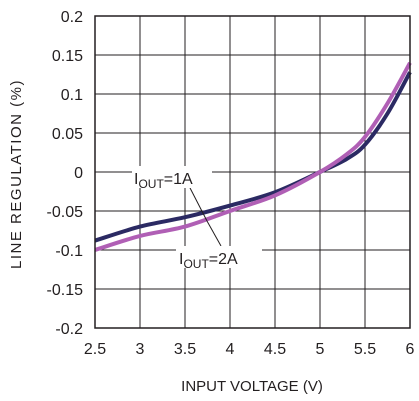  I want to click on x-tick-label: 6, so click(410, 349).